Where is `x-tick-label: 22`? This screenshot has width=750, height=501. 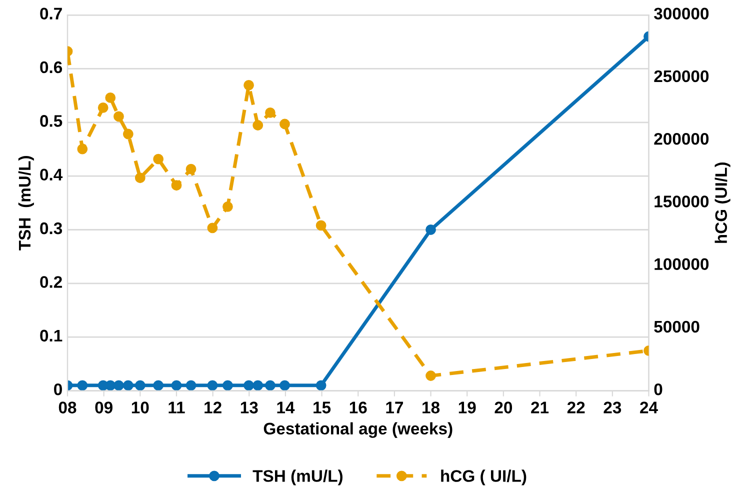 x-tick-label: 22 is located at coordinates (576, 408).